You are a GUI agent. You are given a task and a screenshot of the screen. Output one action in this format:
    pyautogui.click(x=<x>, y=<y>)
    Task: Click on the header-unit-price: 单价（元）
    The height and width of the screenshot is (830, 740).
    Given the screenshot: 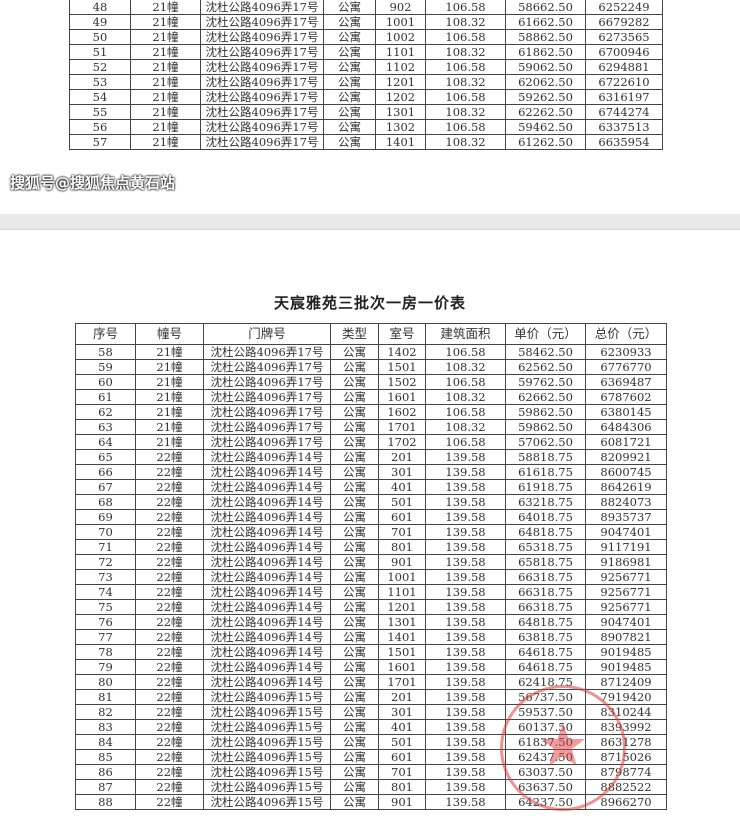 What is the action you would take?
    pyautogui.click(x=545, y=334)
    